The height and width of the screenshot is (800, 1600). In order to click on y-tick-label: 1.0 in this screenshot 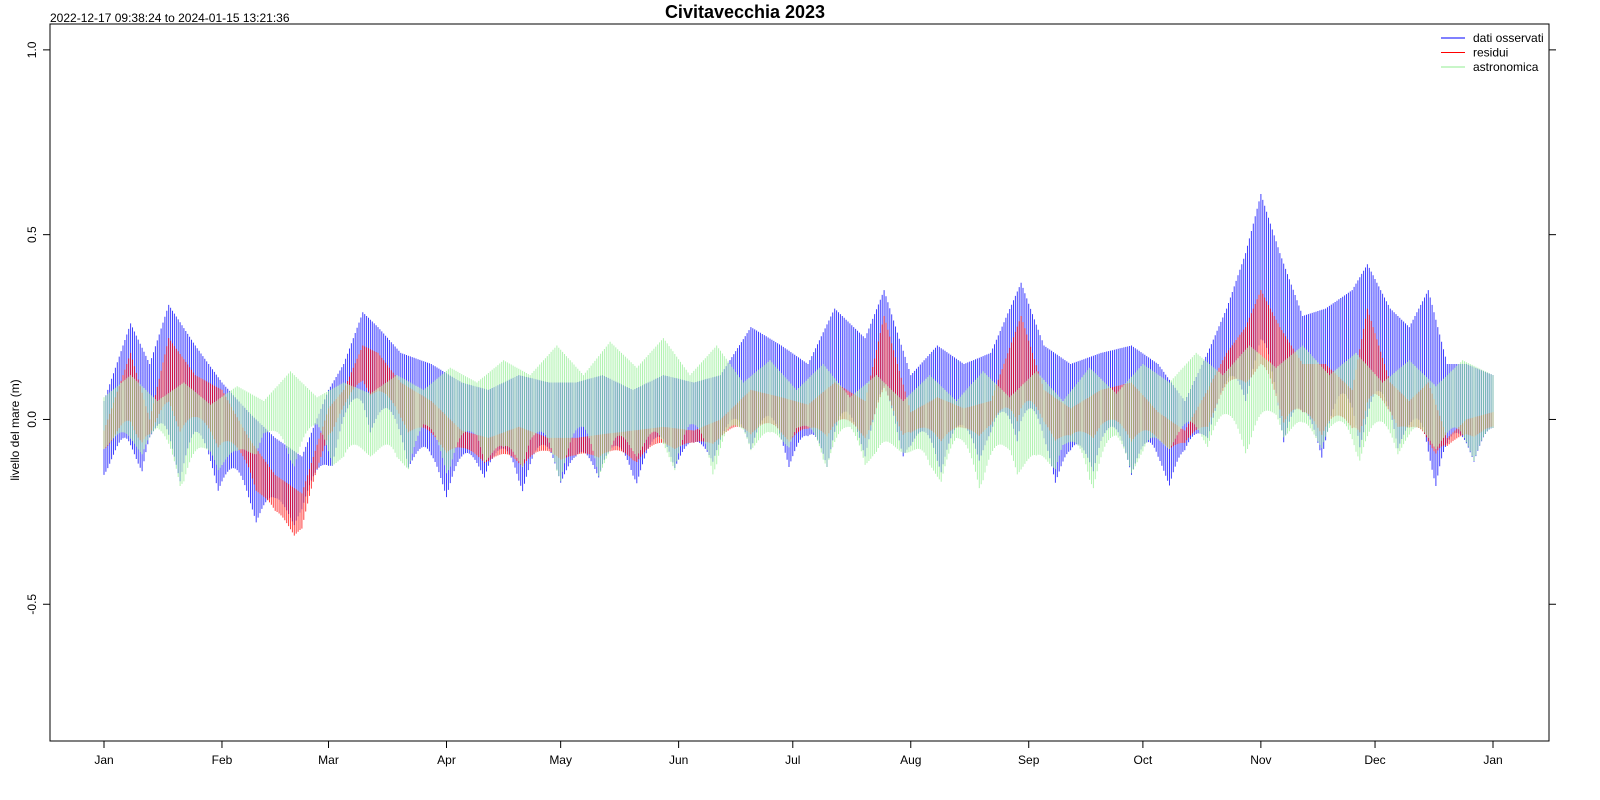, I will do `click(32, 49)`.